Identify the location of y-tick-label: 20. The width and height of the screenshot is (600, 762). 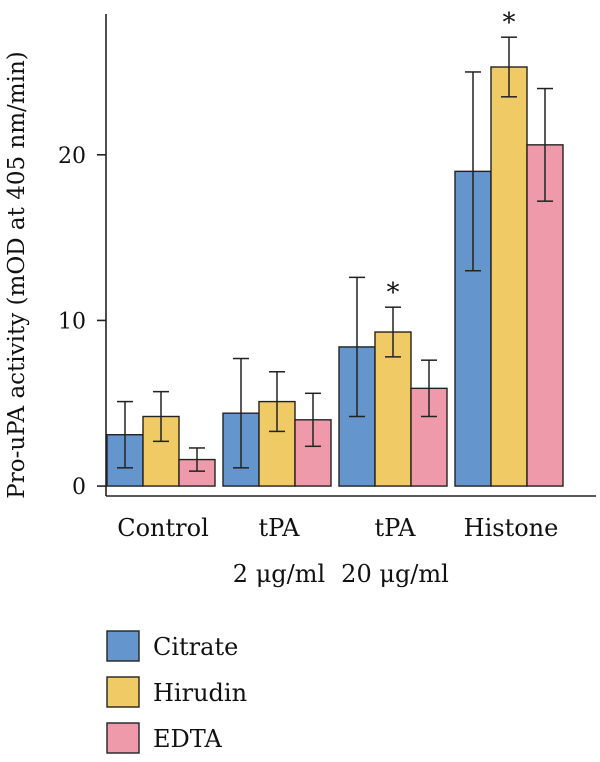
(72, 156).